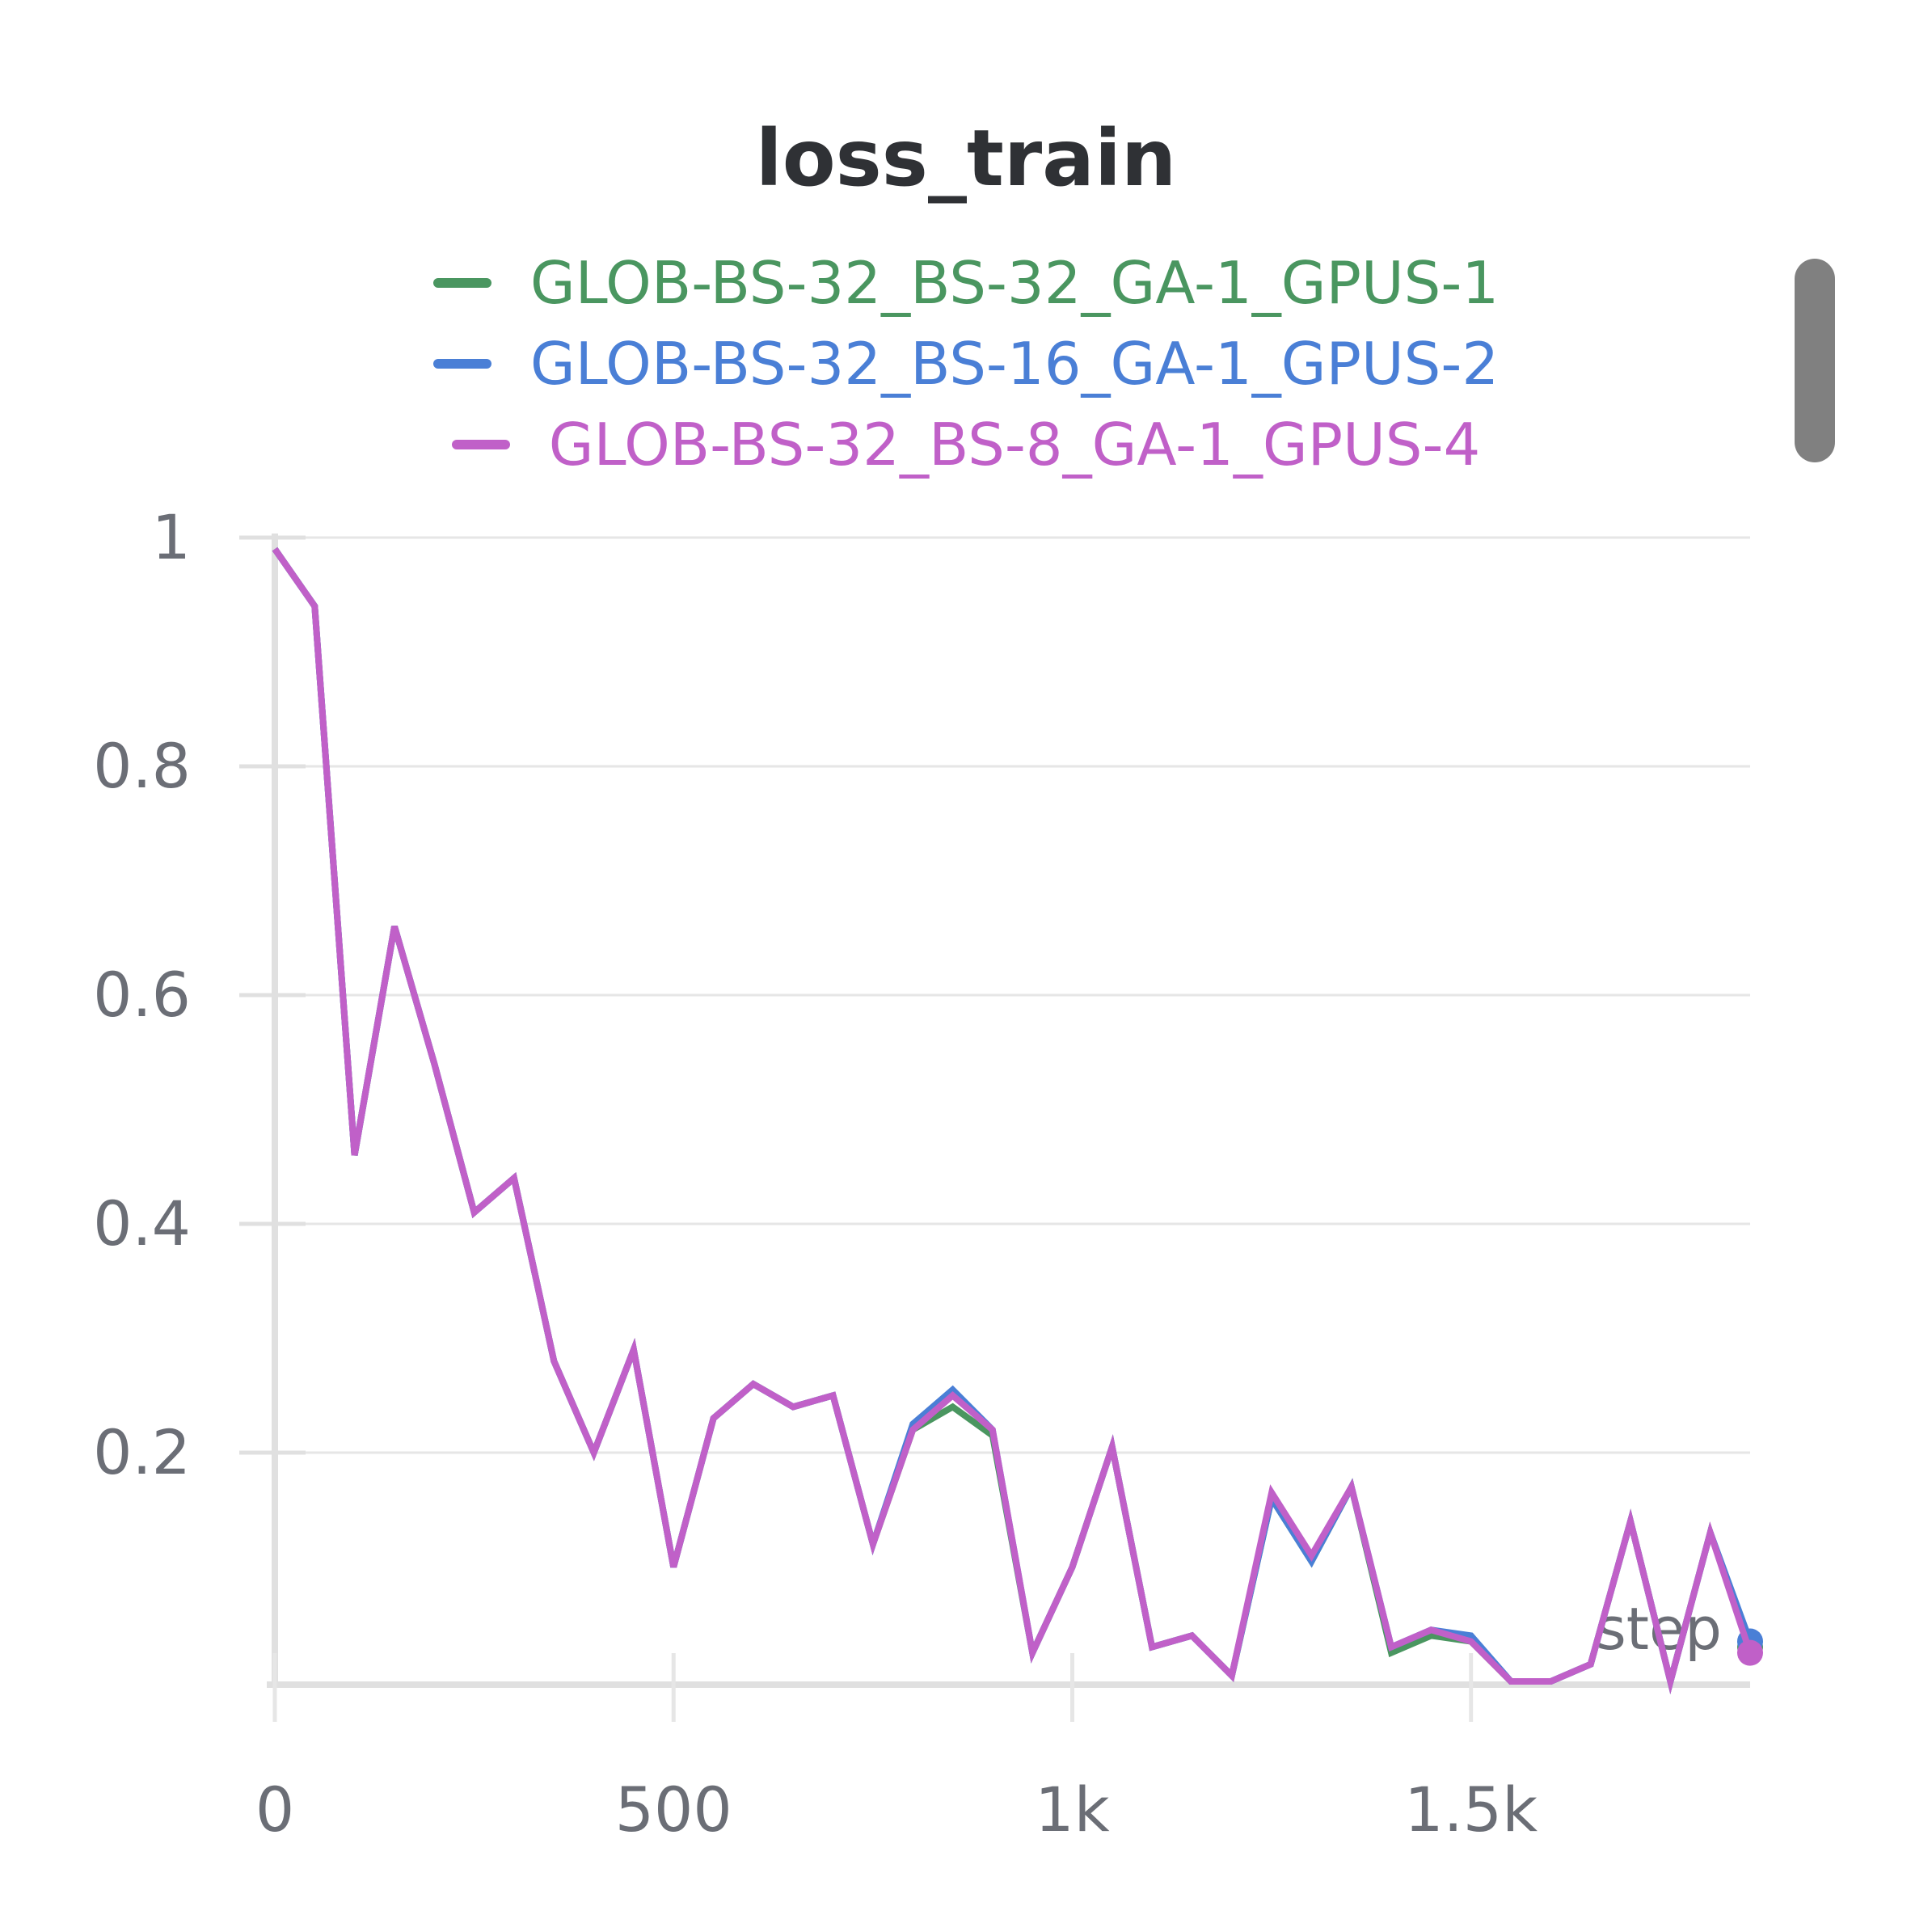  What do you see at coordinates (142, 1452) in the screenshot?
I see `y-tick-label: 0.2` at bounding box center [142, 1452].